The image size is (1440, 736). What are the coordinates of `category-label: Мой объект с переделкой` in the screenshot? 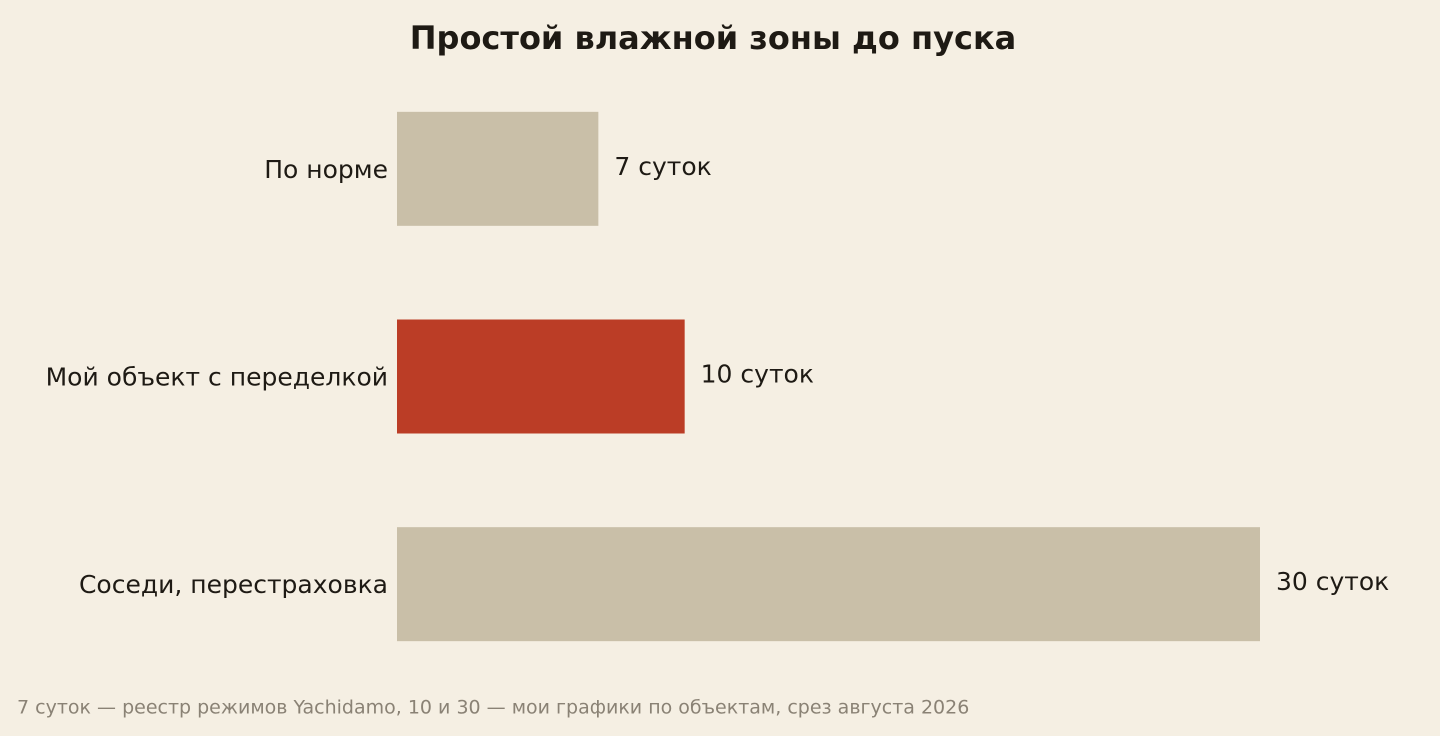 It's located at (217, 377).